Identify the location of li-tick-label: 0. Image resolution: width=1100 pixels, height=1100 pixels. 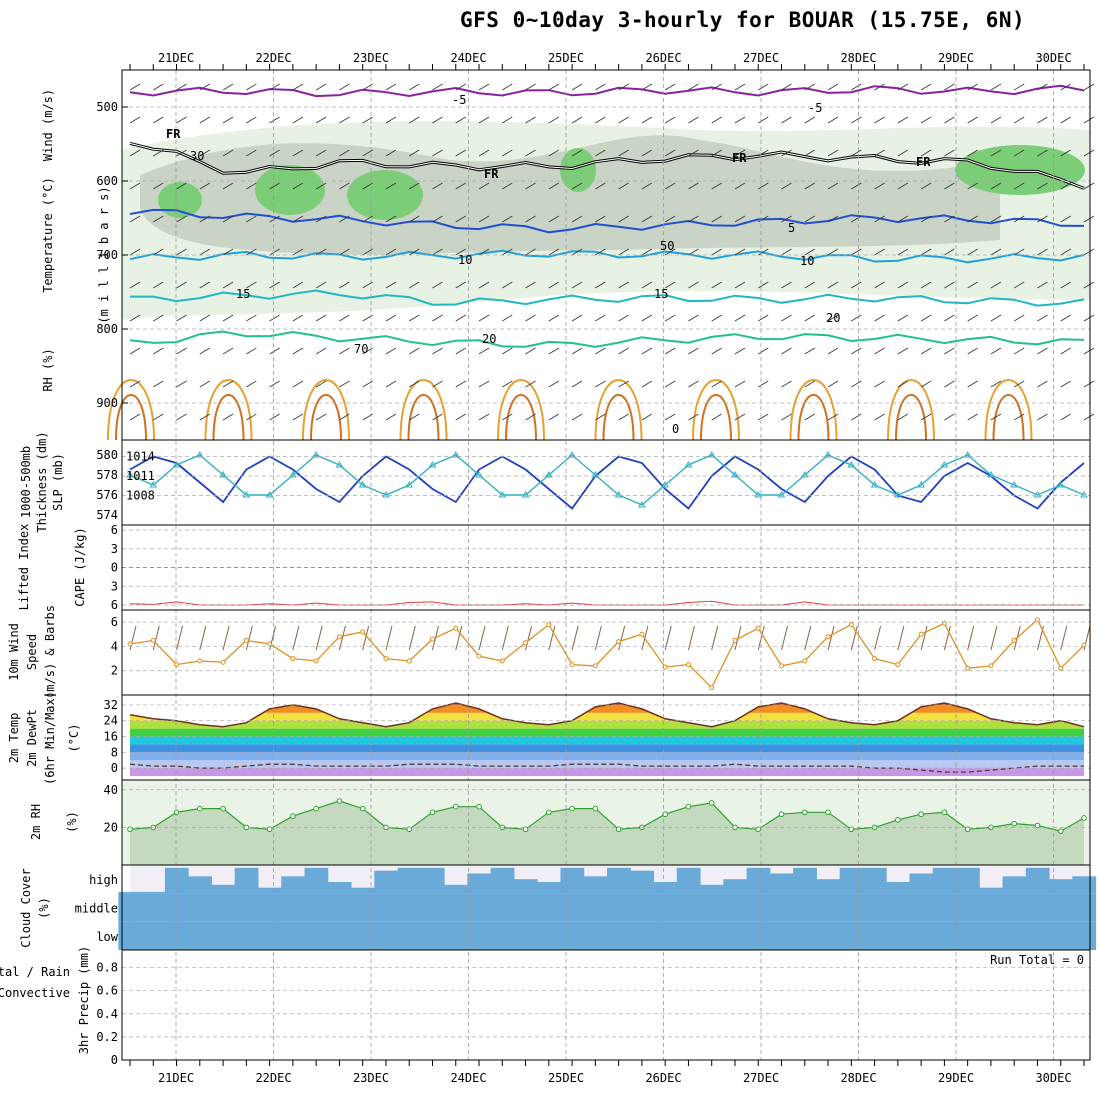
(114, 568).